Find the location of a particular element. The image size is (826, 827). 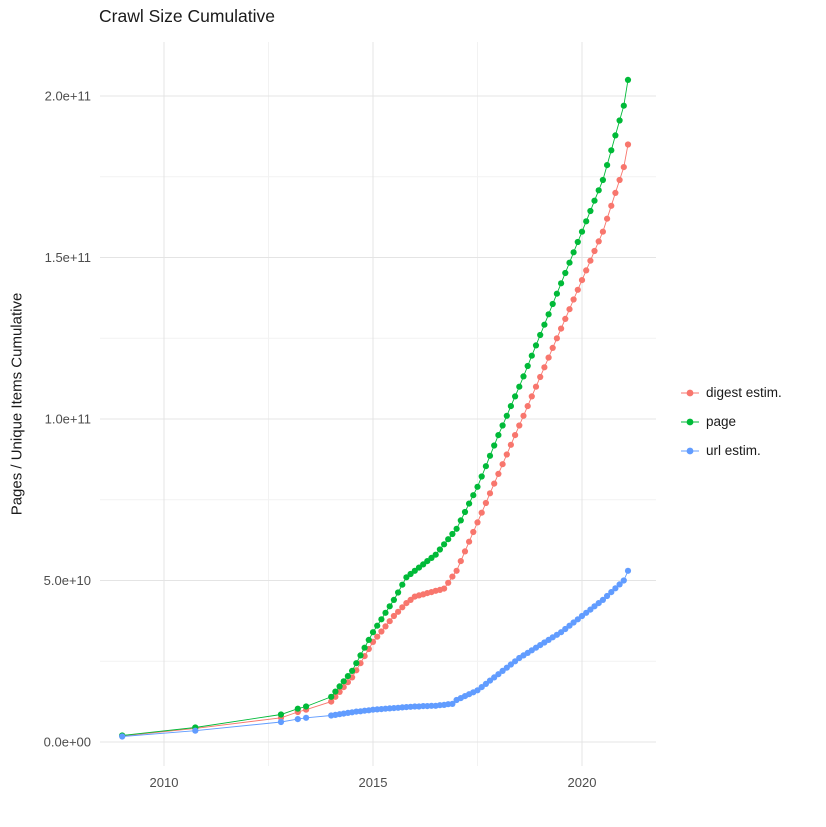

chart-title: Crawl Size Cumulative is located at coordinates (187, 16).